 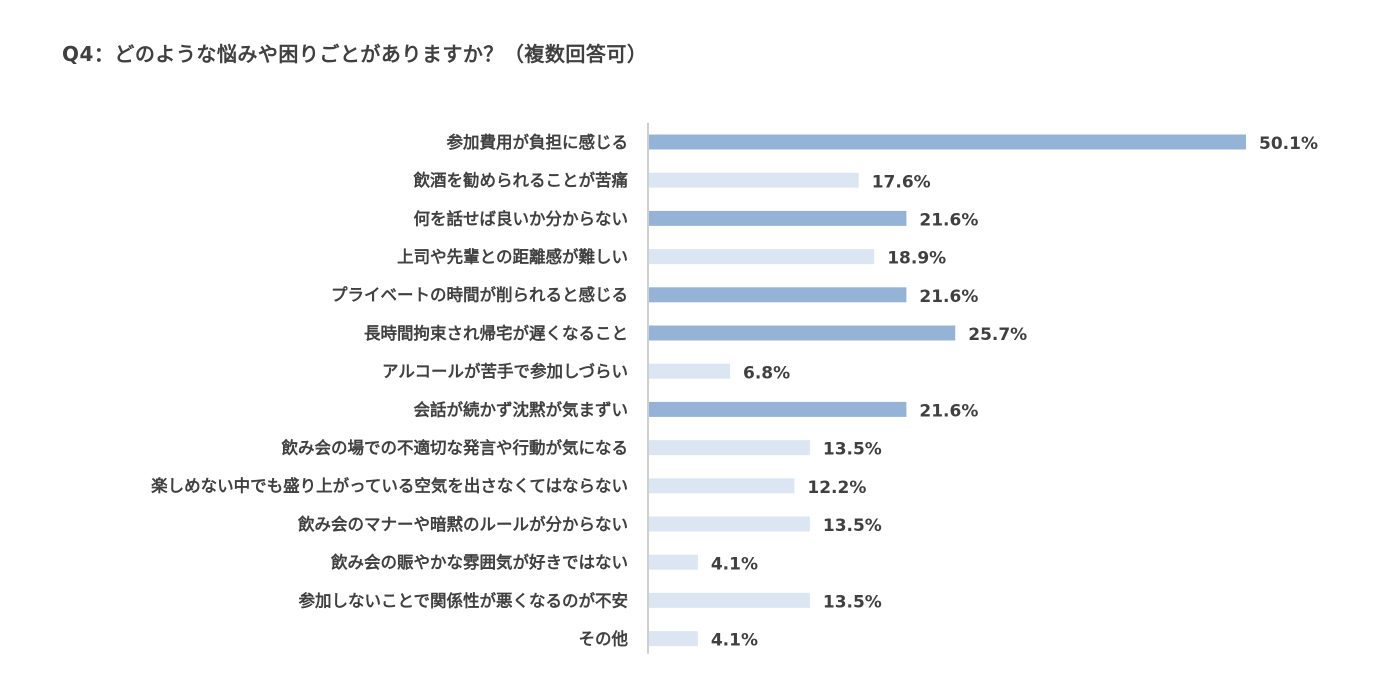 What do you see at coordinates (355, 54) in the screenshot?
I see `chart-title: Q4：どのような悩みや困りごとがありますか？（複数回答可）` at bounding box center [355, 54].